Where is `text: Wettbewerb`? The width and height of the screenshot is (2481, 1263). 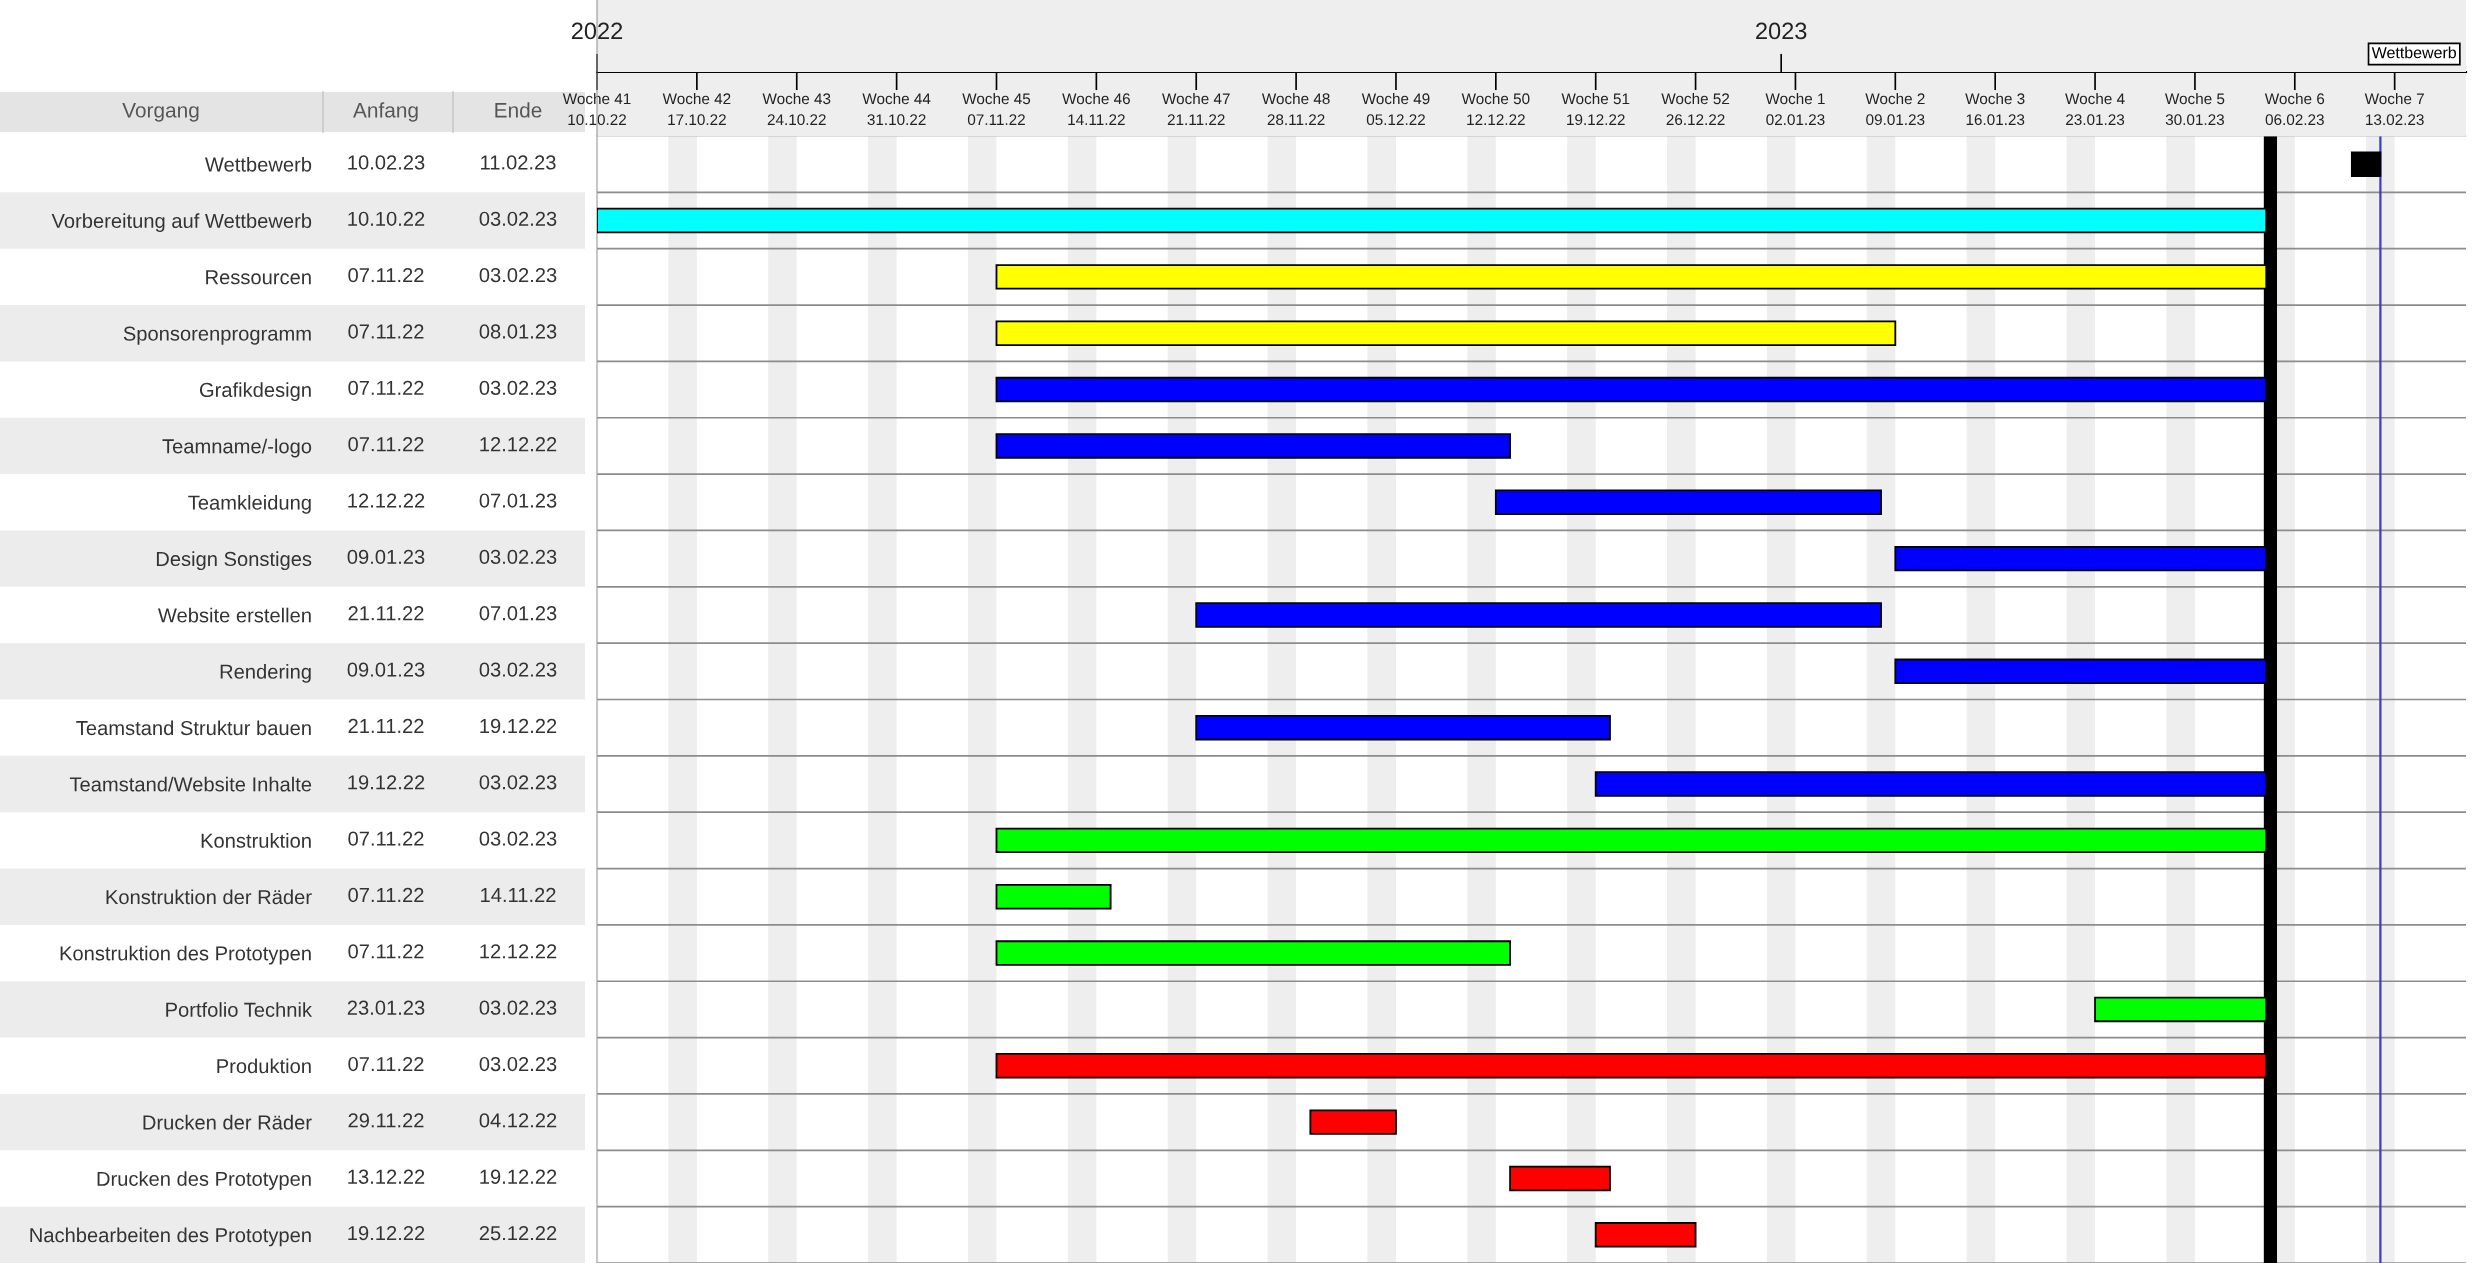
text: Wettbewerb is located at coordinates (2413, 52).